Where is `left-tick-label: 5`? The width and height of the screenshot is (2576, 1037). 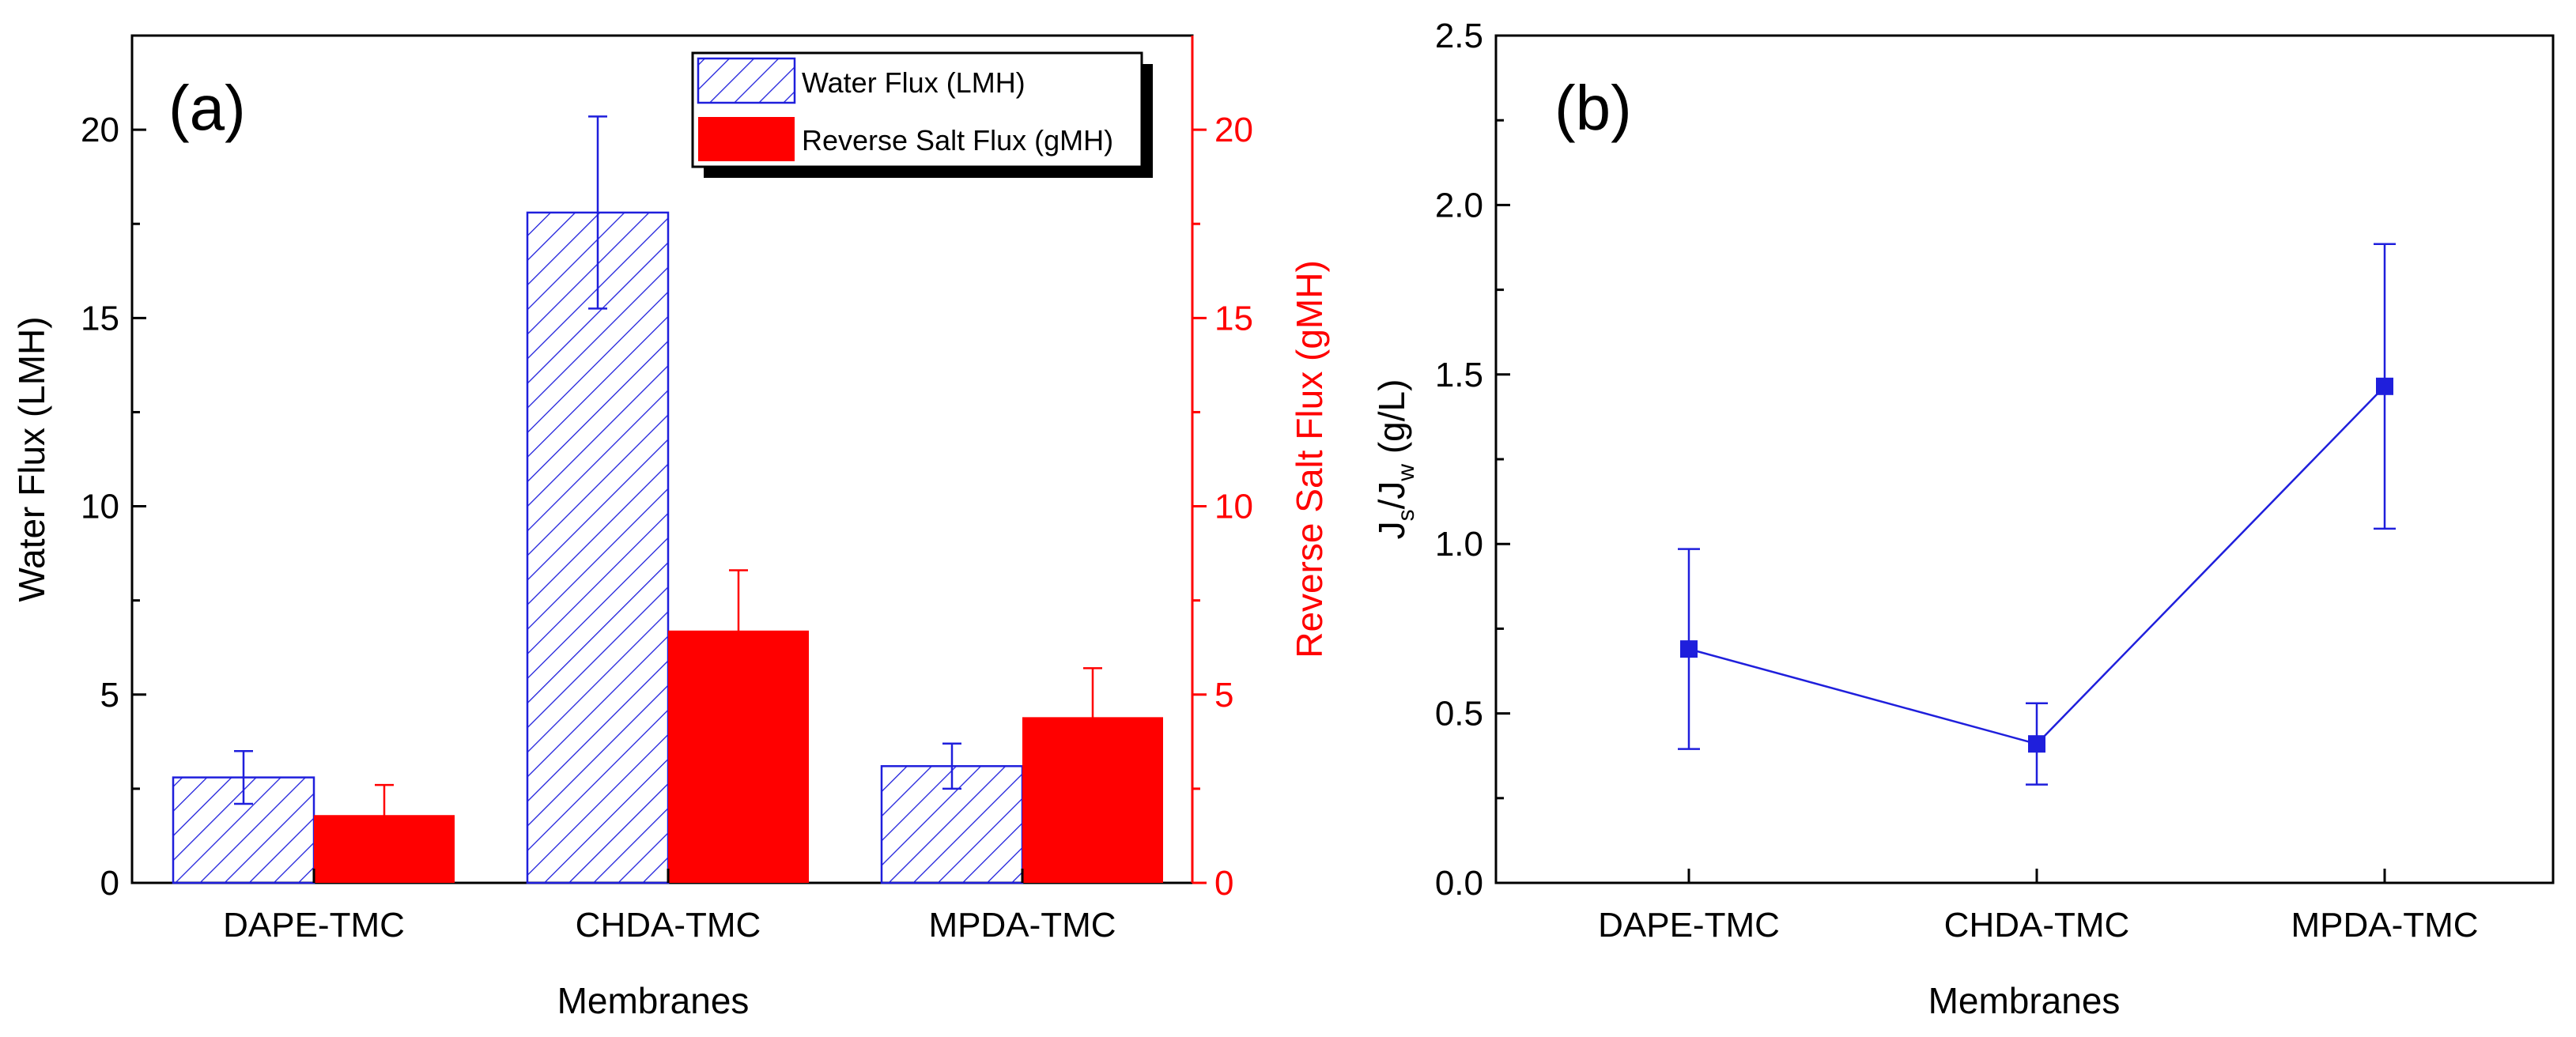 left-tick-label: 5 is located at coordinates (109, 695).